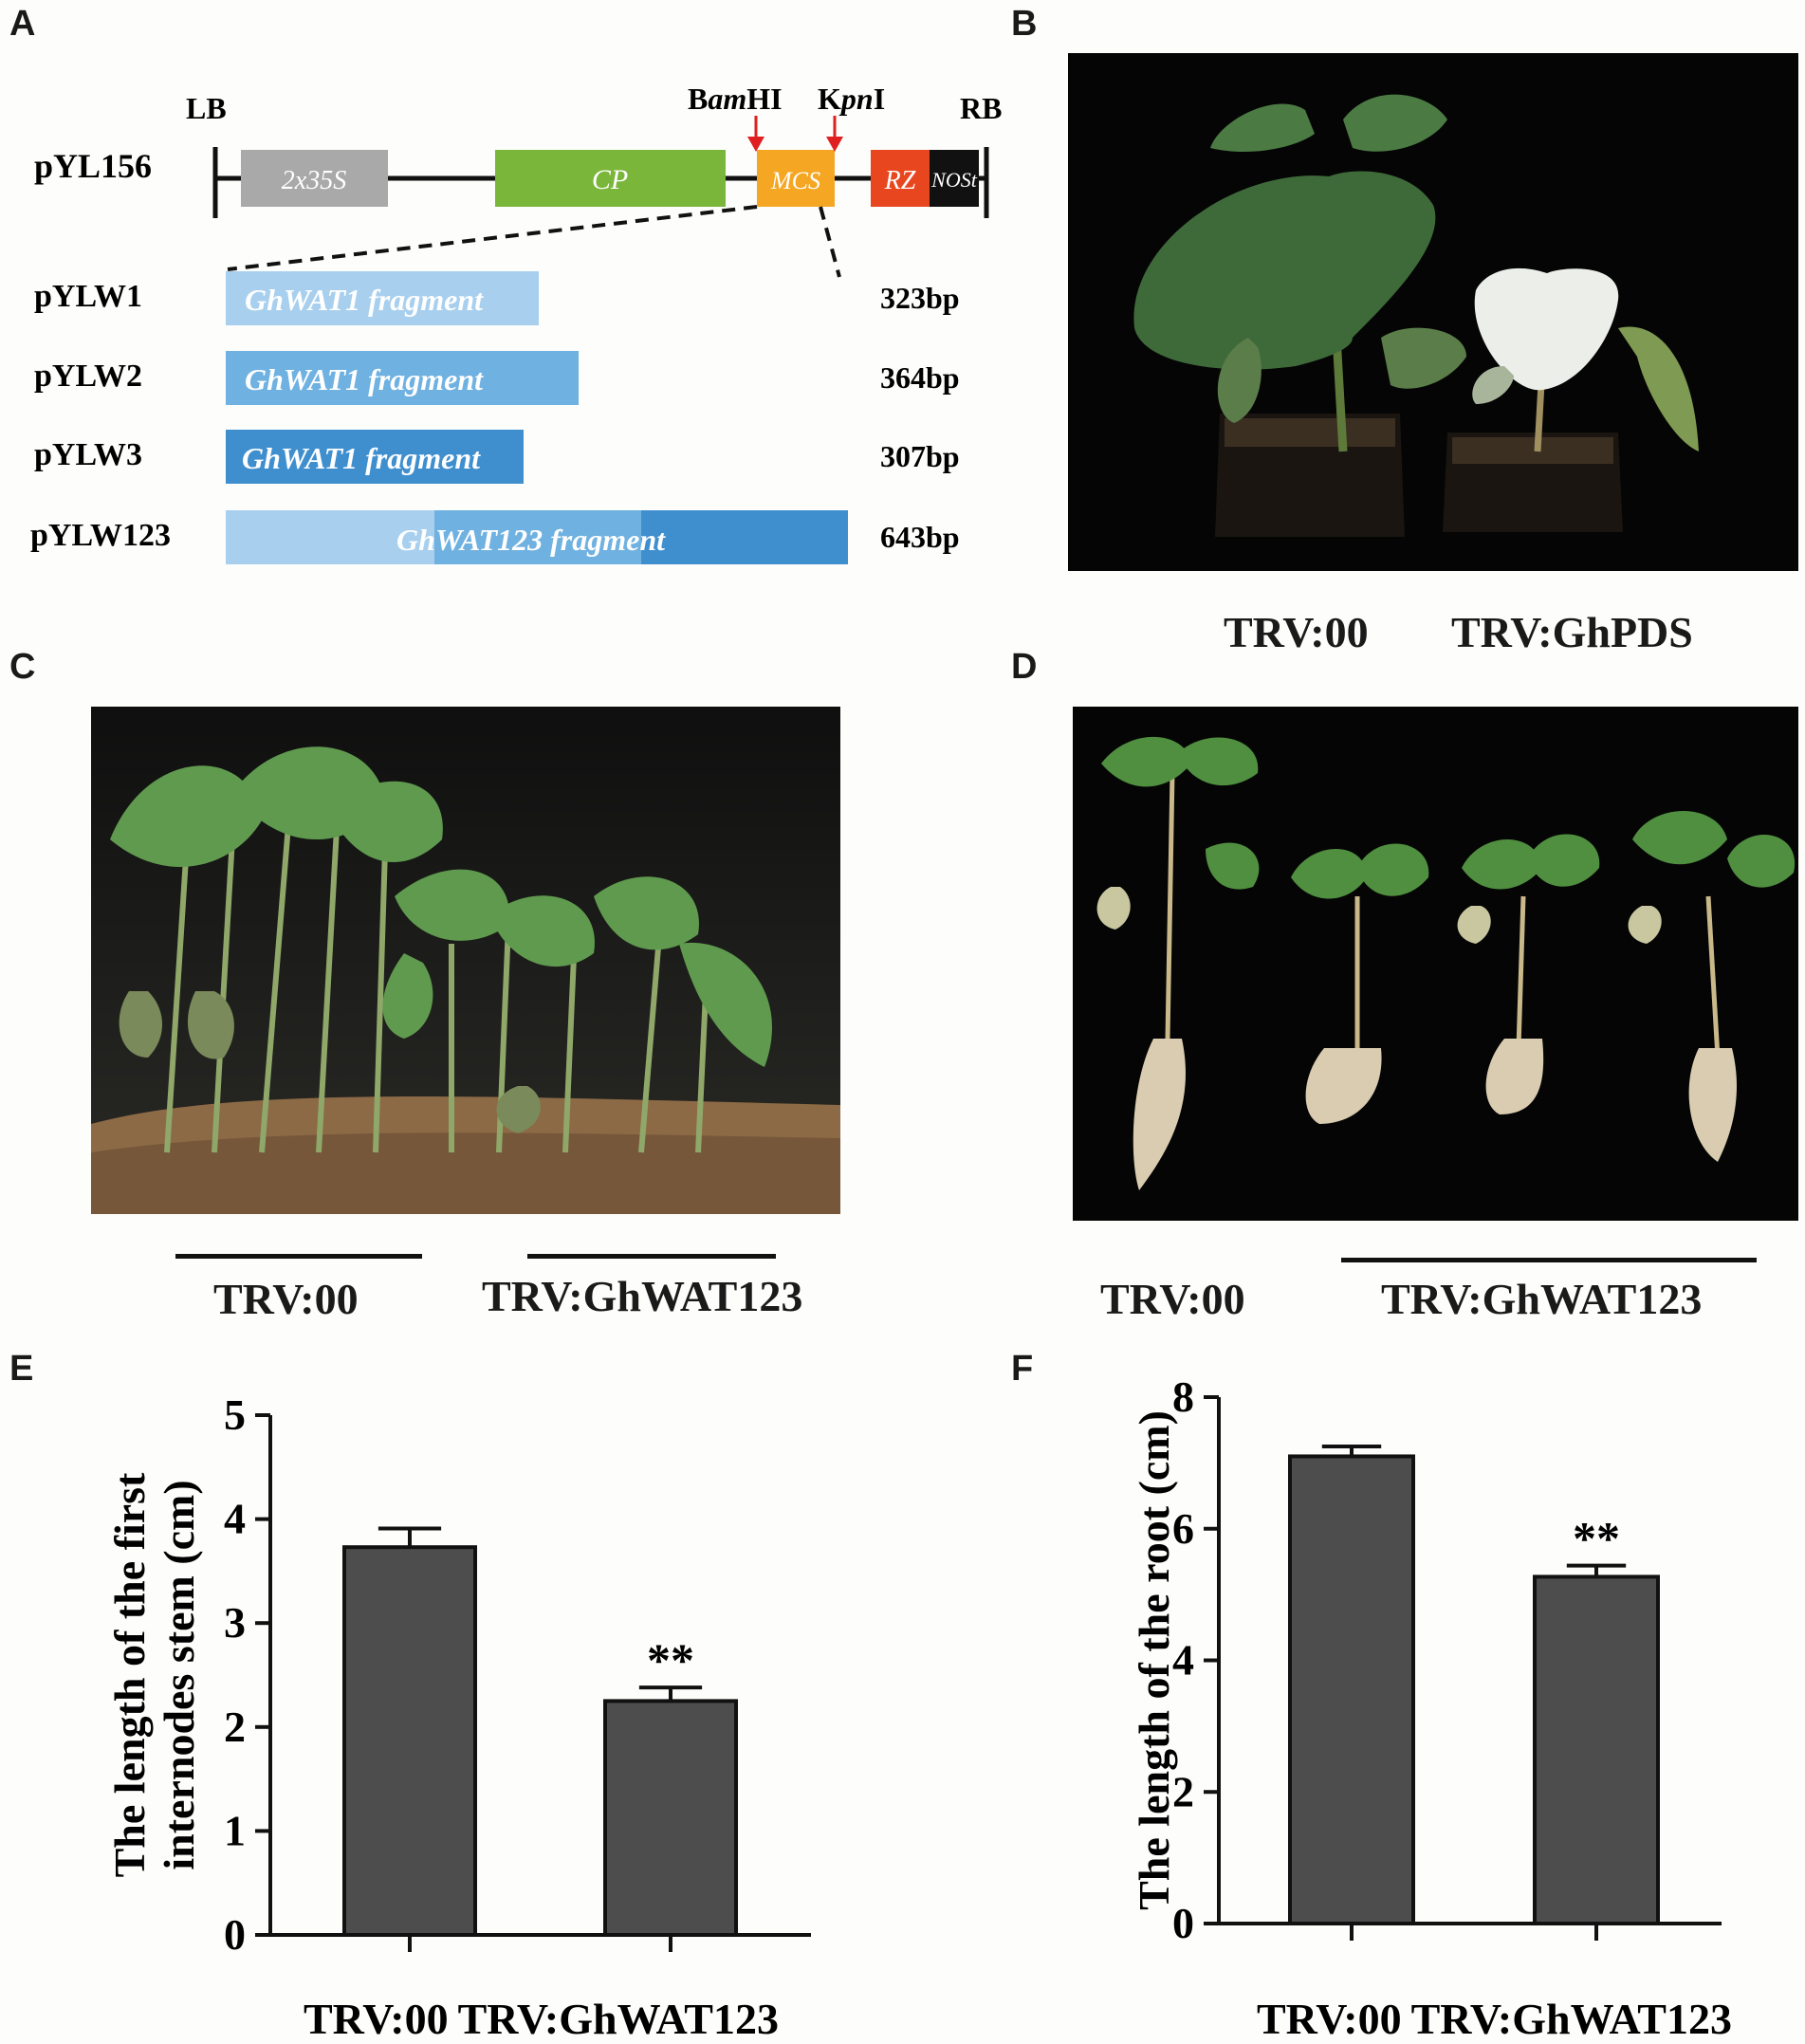  What do you see at coordinates (920, 377) in the screenshot?
I see `fragment-size: 364bp` at bounding box center [920, 377].